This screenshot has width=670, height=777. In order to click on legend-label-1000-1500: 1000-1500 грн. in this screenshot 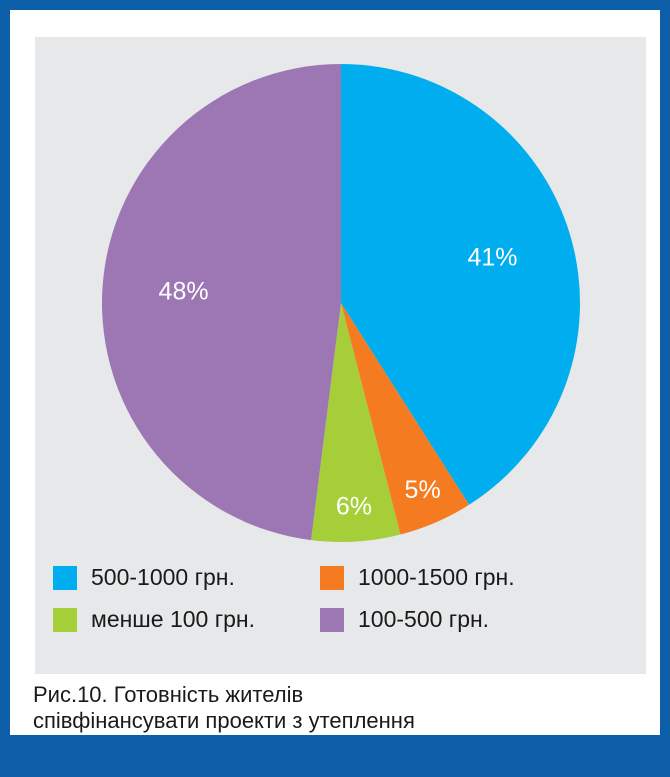, I will do `click(436, 577)`.